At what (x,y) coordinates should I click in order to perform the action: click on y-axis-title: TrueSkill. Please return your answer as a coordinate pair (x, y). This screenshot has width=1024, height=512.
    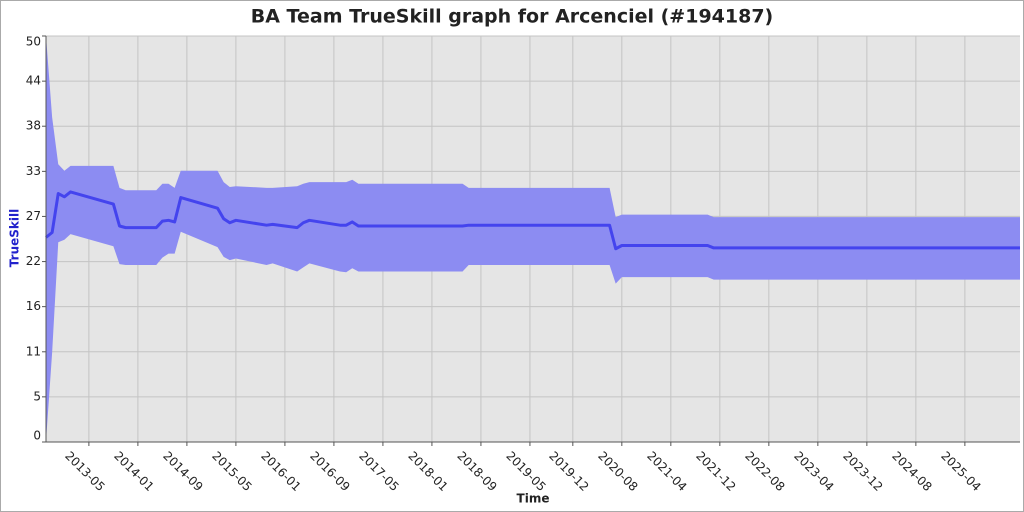
    Looking at the image, I should click on (15, 238).